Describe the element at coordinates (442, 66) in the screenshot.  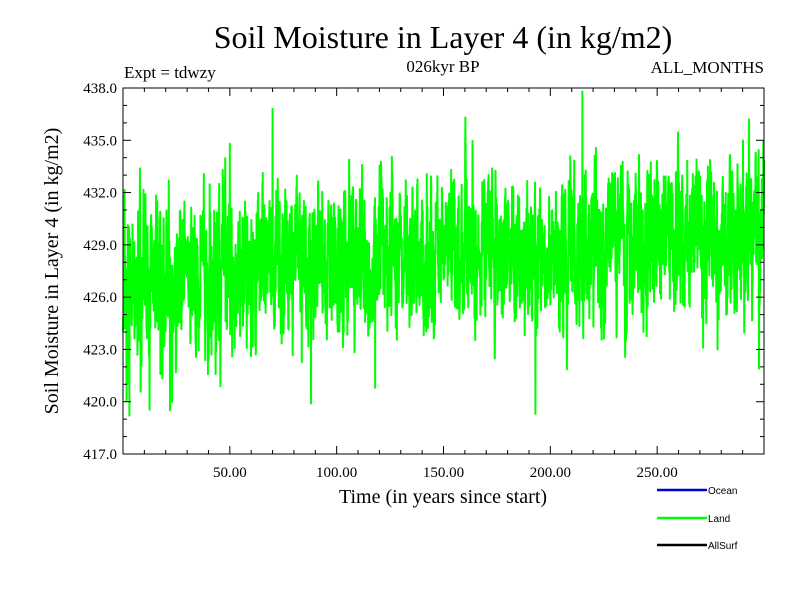
I see `chart-subtitle: 026kyr BP` at that location.